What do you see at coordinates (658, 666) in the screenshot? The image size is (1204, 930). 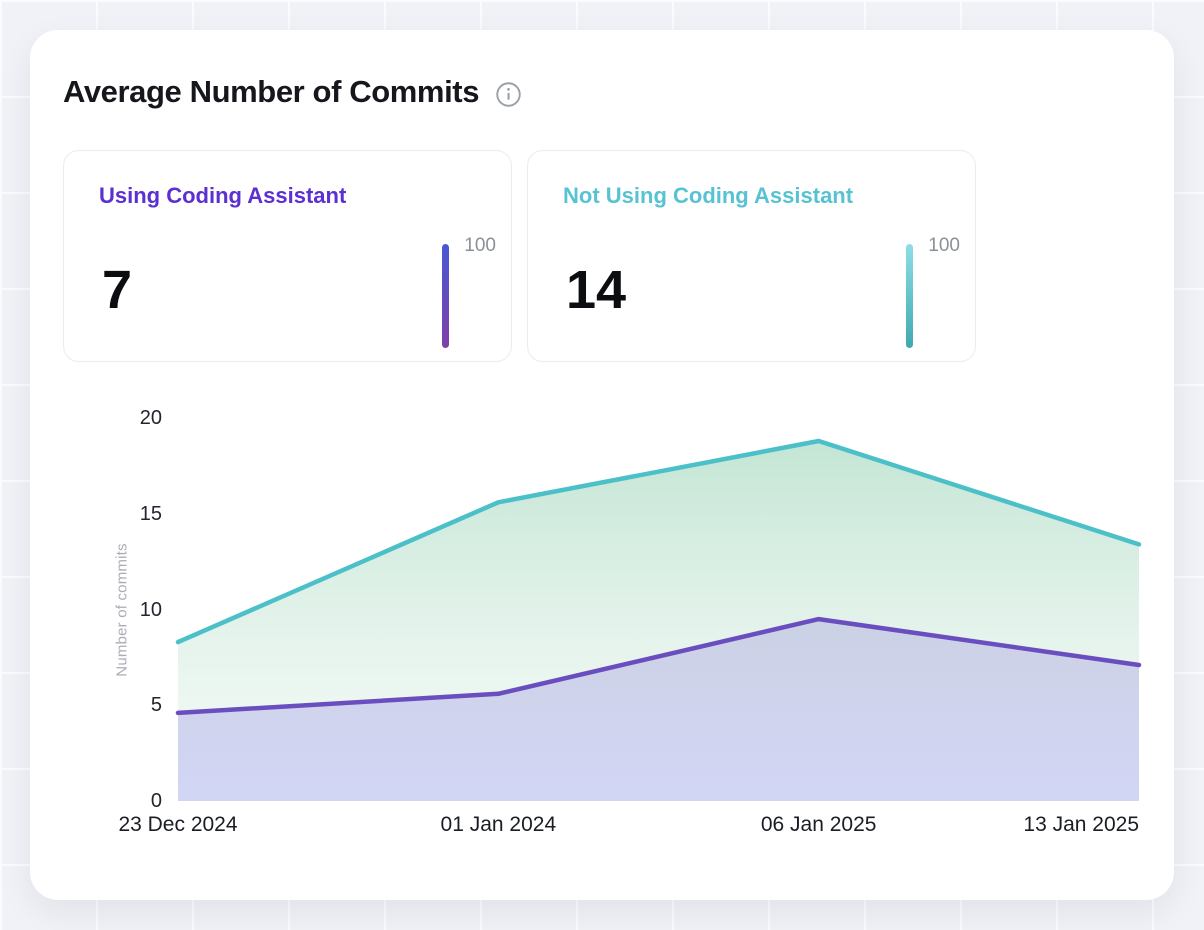 I see `series-line-using-assistant` at bounding box center [658, 666].